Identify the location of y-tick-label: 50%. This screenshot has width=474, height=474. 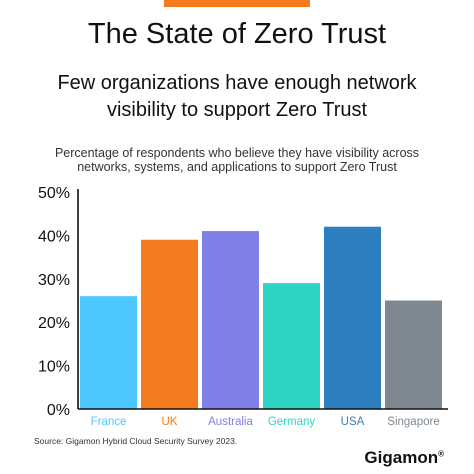
(54, 193).